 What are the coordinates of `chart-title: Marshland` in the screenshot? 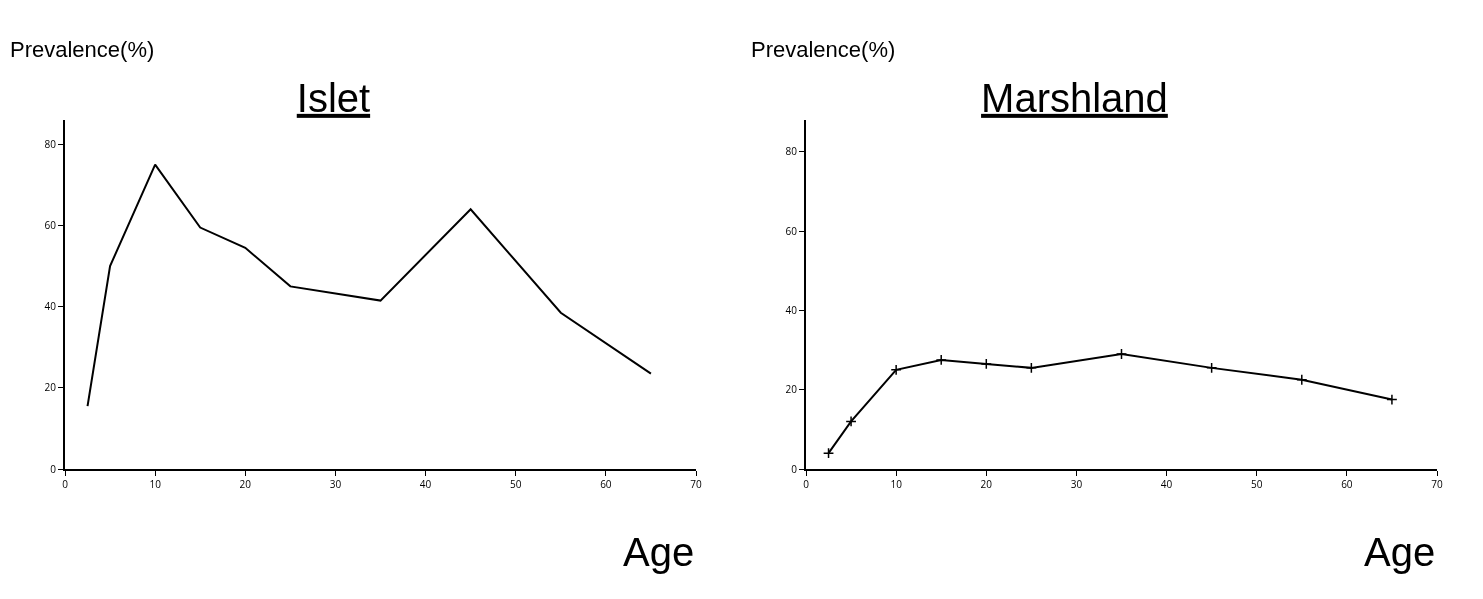 It's located at (1074, 97).